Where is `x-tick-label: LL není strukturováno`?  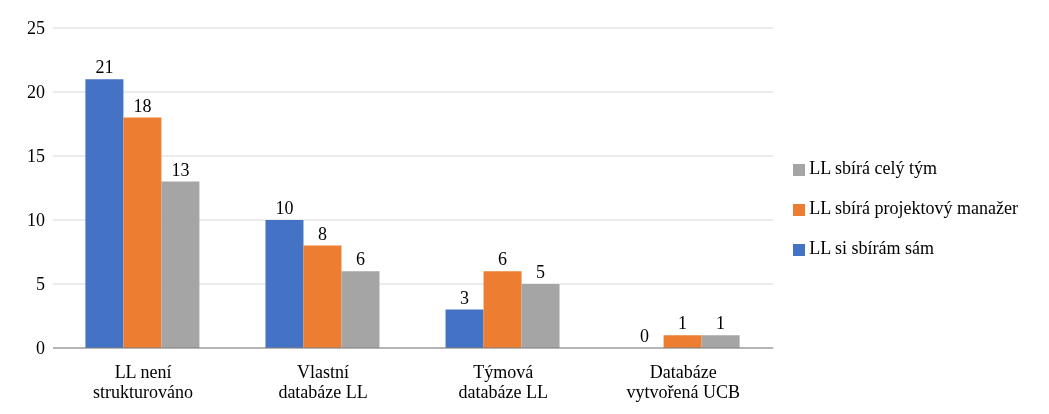
x-tick-label: LL není strukturováno is located at coordinates (143, 382).